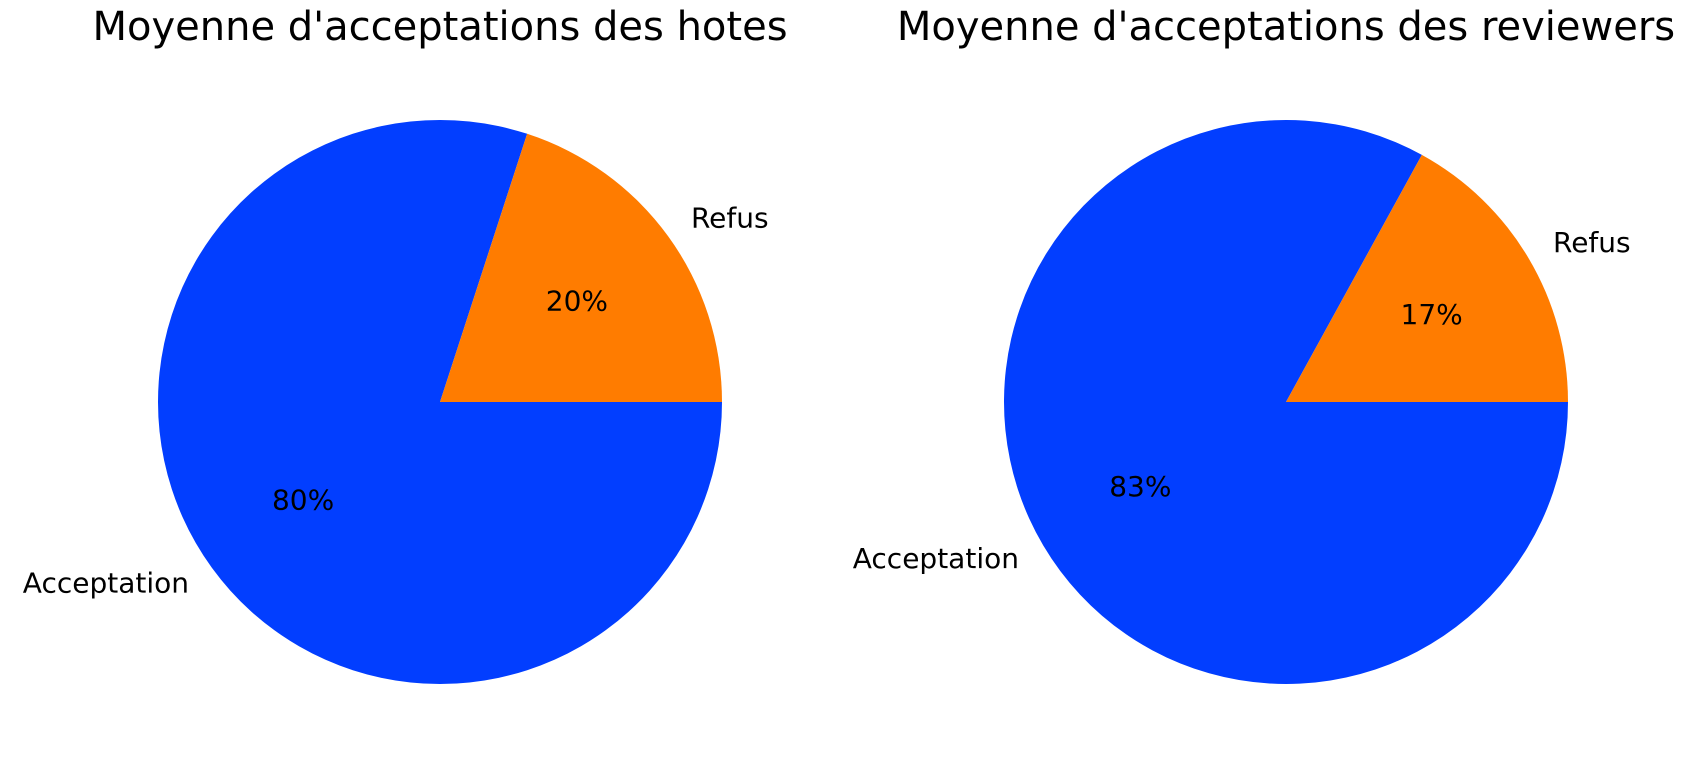  I want to click on percent-label-refus: 20%, so click(577, 301).